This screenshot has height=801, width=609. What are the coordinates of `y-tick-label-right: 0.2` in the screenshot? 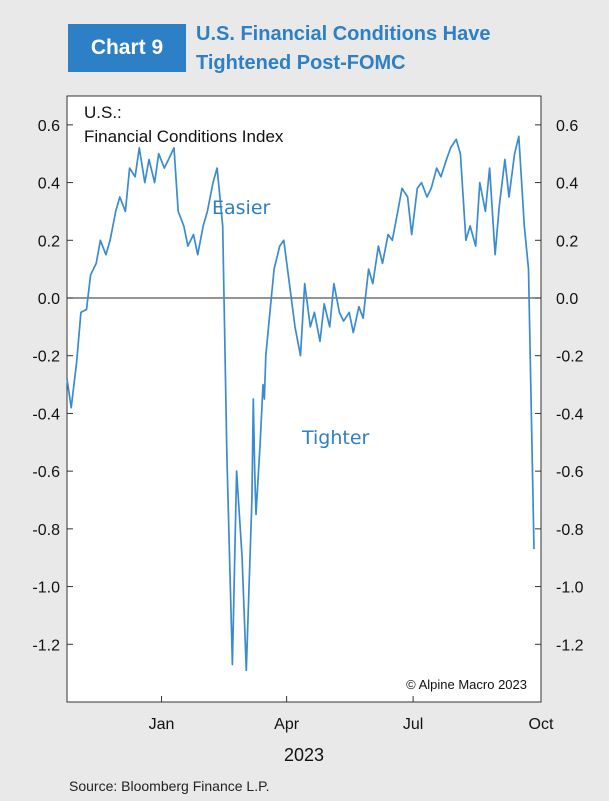 It's located at (567, 241).